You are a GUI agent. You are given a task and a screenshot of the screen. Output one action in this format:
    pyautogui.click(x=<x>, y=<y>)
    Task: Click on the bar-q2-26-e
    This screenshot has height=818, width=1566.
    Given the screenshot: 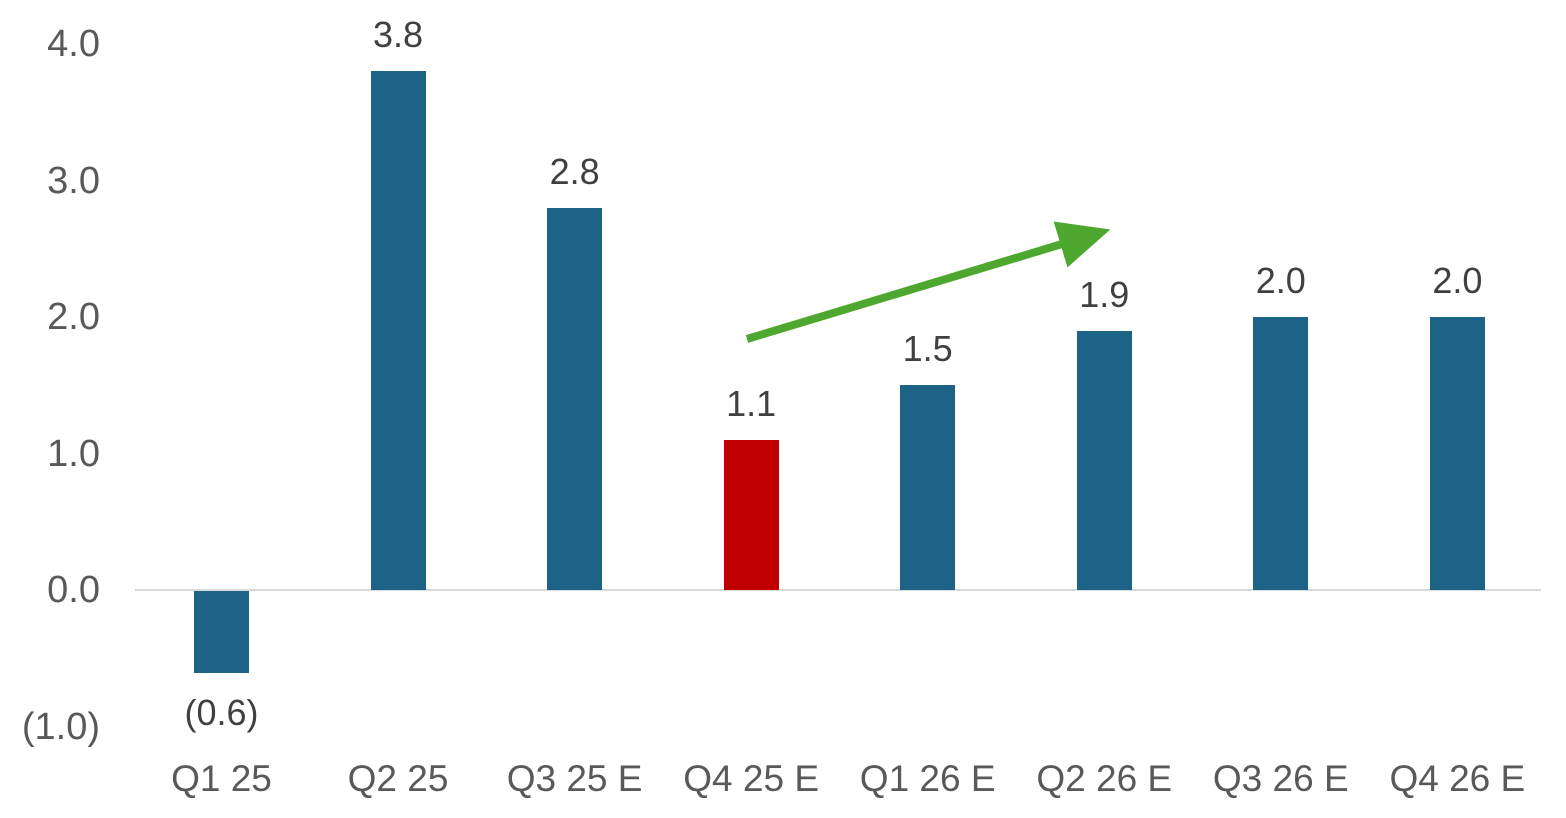 What is the action you would take?
    pyautogui.click(x=1104, y=460)
    